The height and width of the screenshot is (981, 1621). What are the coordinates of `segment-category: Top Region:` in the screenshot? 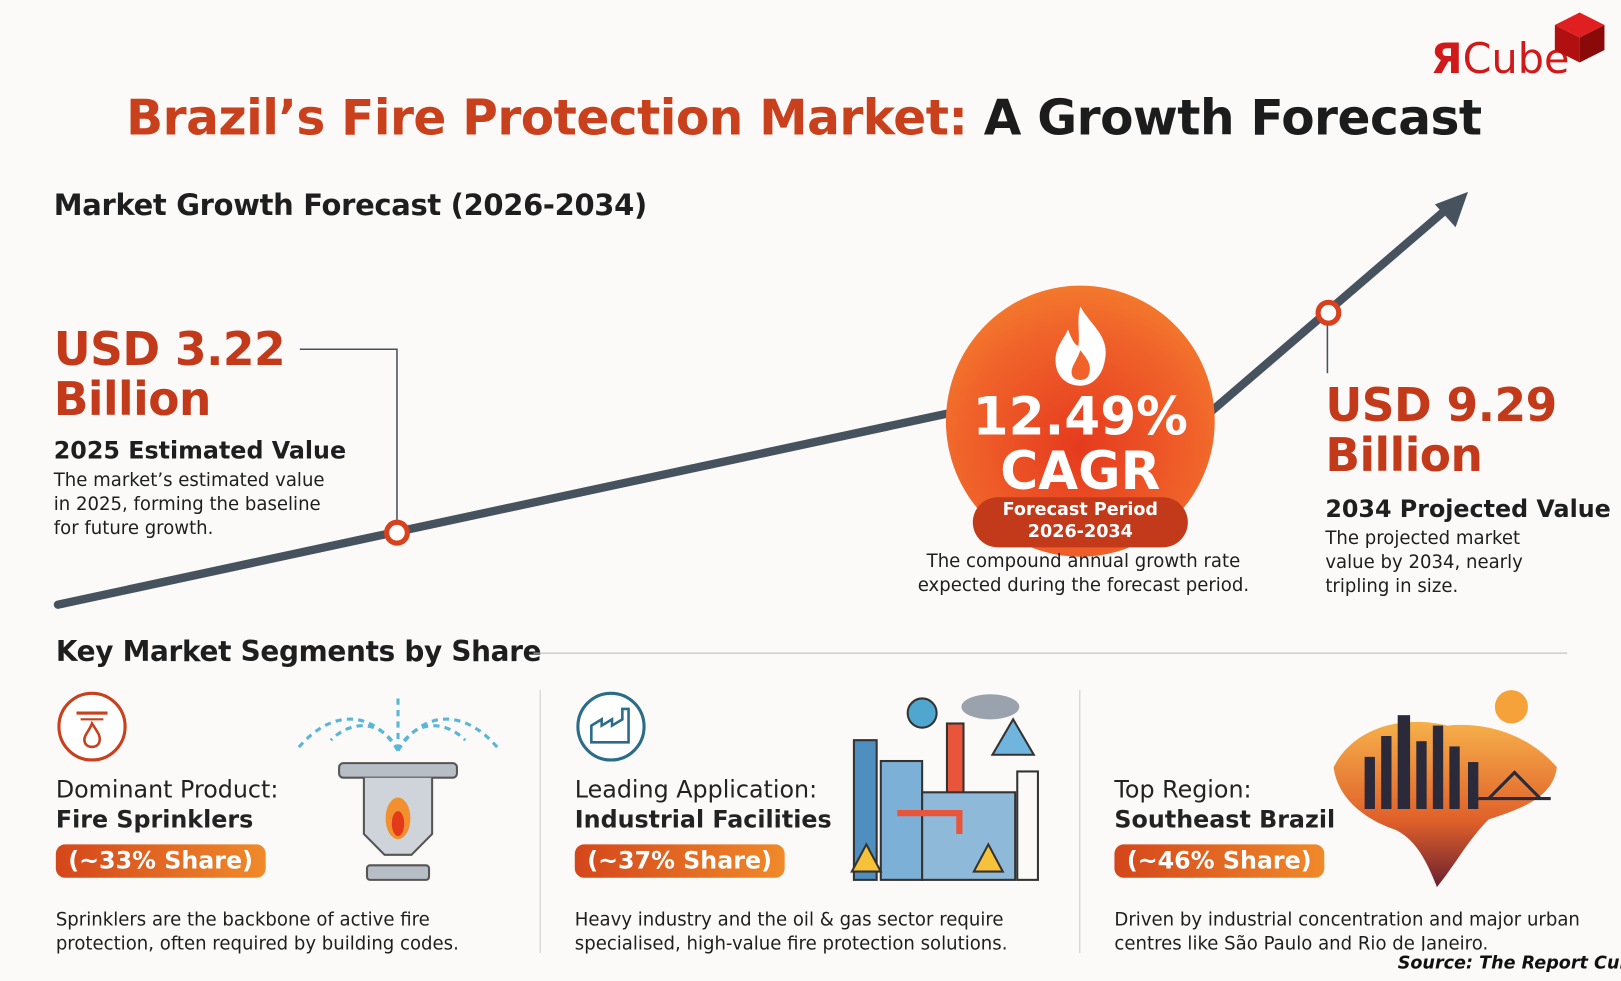 It's located at (1183, 790).